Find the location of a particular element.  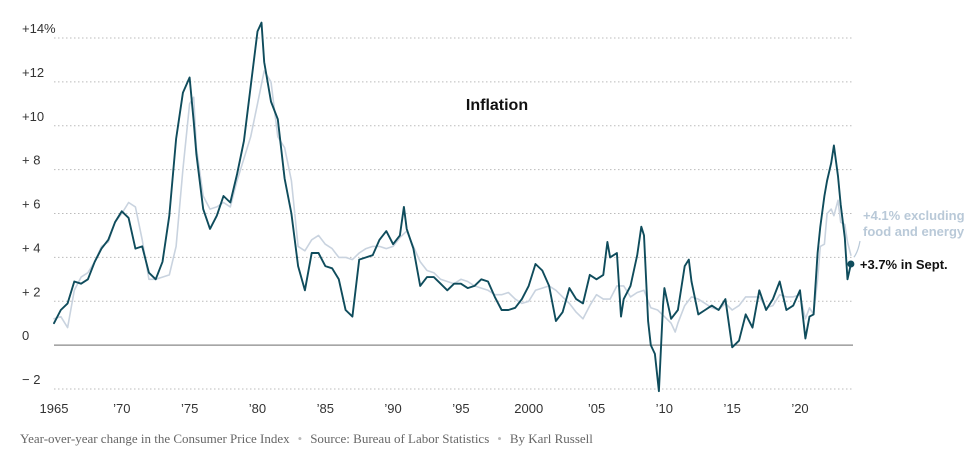

headline-endpoint-dot is located at coordinates (851, 264).